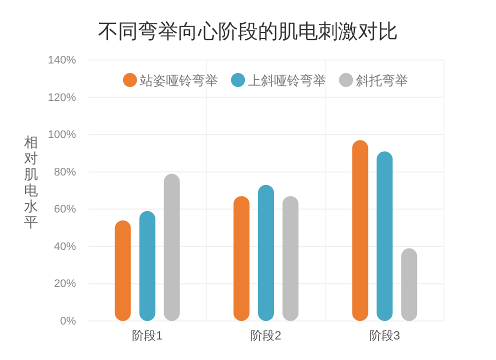 Image resolution: width=496 pixels, height=360 pixels. I want to click on x-tick-label: 阶段3, so click(384, 335).